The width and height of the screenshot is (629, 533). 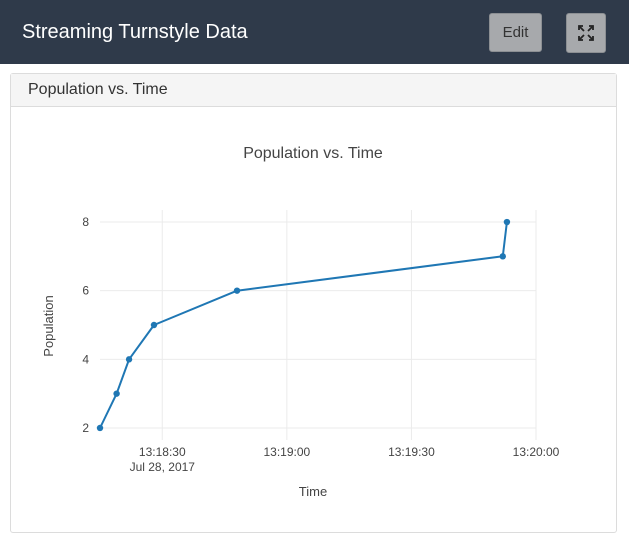 I want to click on chart-title: Population vs. Time, so click(x=313, y=153).